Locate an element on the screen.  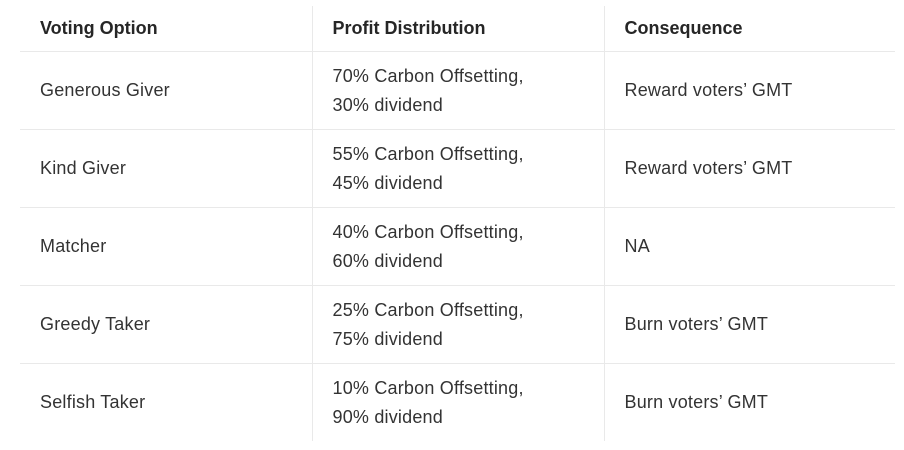
distribution-line: 55% Carbon Offsetting, is located at coordinates (428, 153).